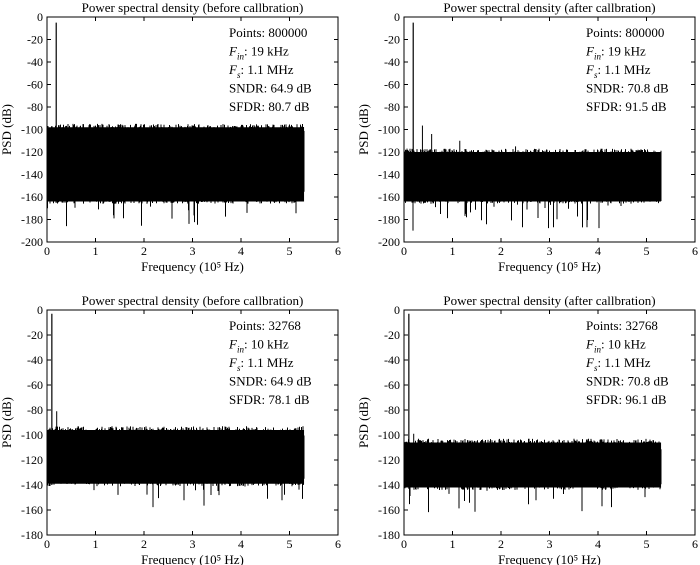  I want to click on annotation-line: SFDR: 80.7 dB, so click(269, 106).